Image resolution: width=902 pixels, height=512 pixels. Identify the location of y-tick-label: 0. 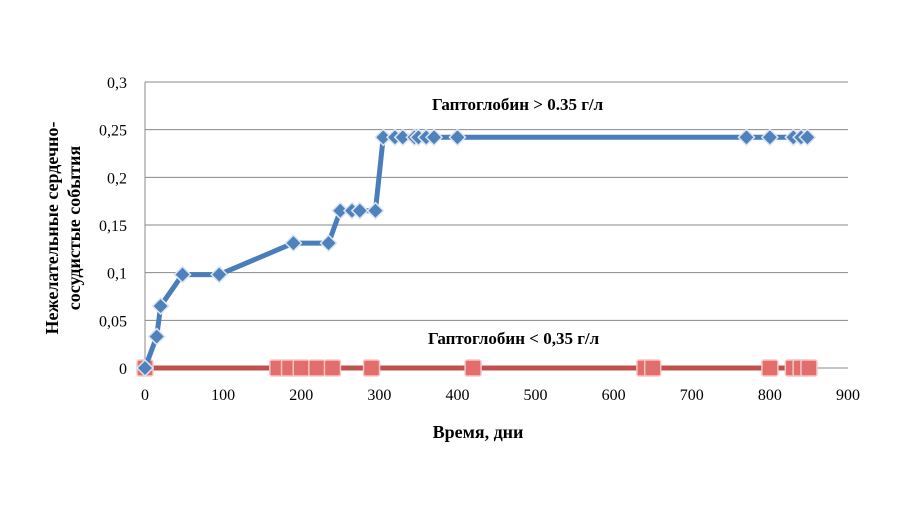
(123, 369).